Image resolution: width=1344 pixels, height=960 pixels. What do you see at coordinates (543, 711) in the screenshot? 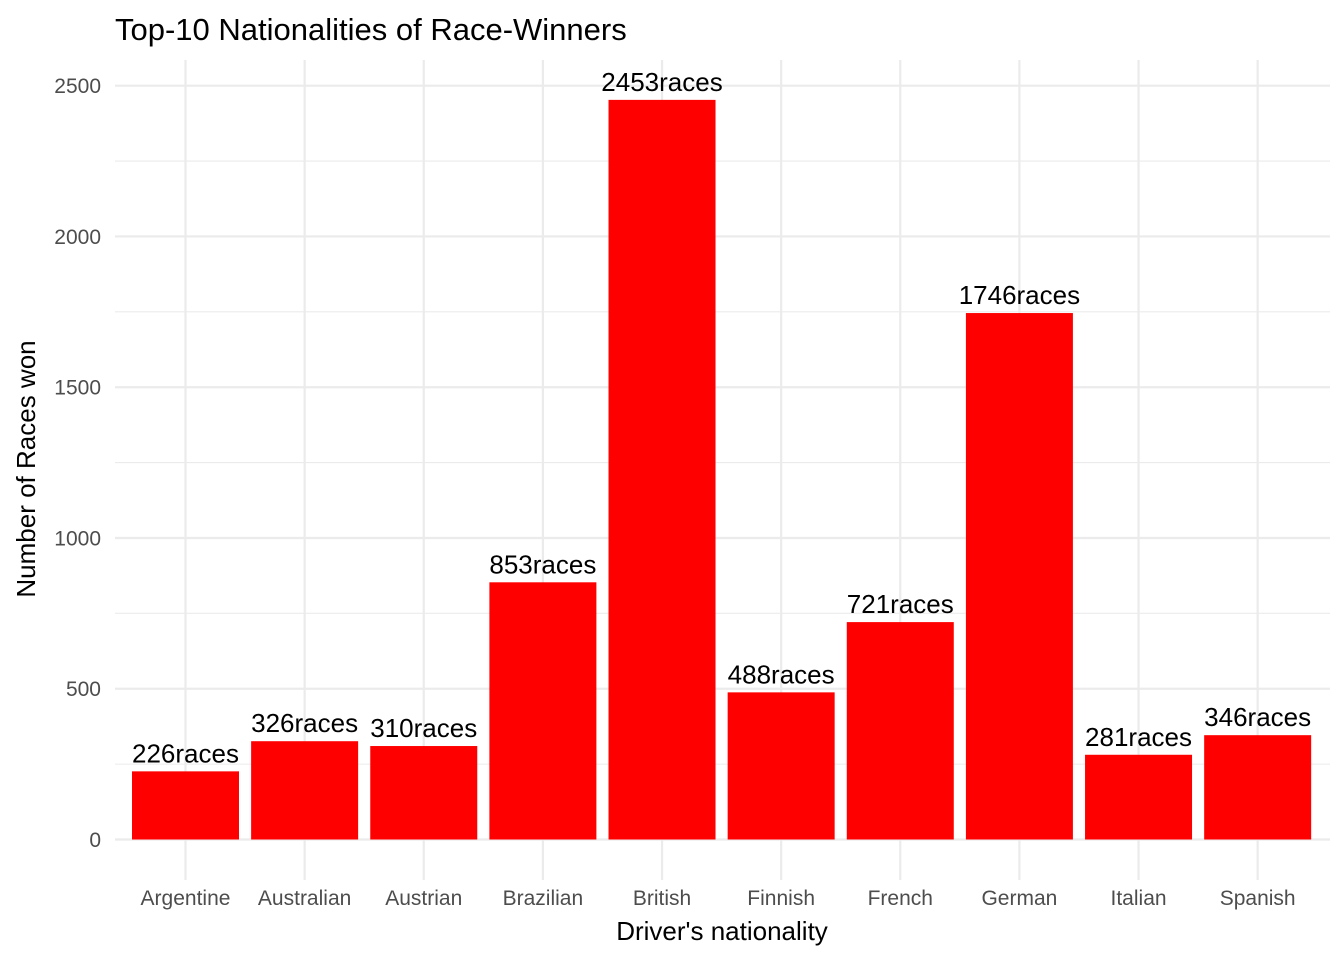
I see `bar-brazilian` at bounding box center [543, 711].